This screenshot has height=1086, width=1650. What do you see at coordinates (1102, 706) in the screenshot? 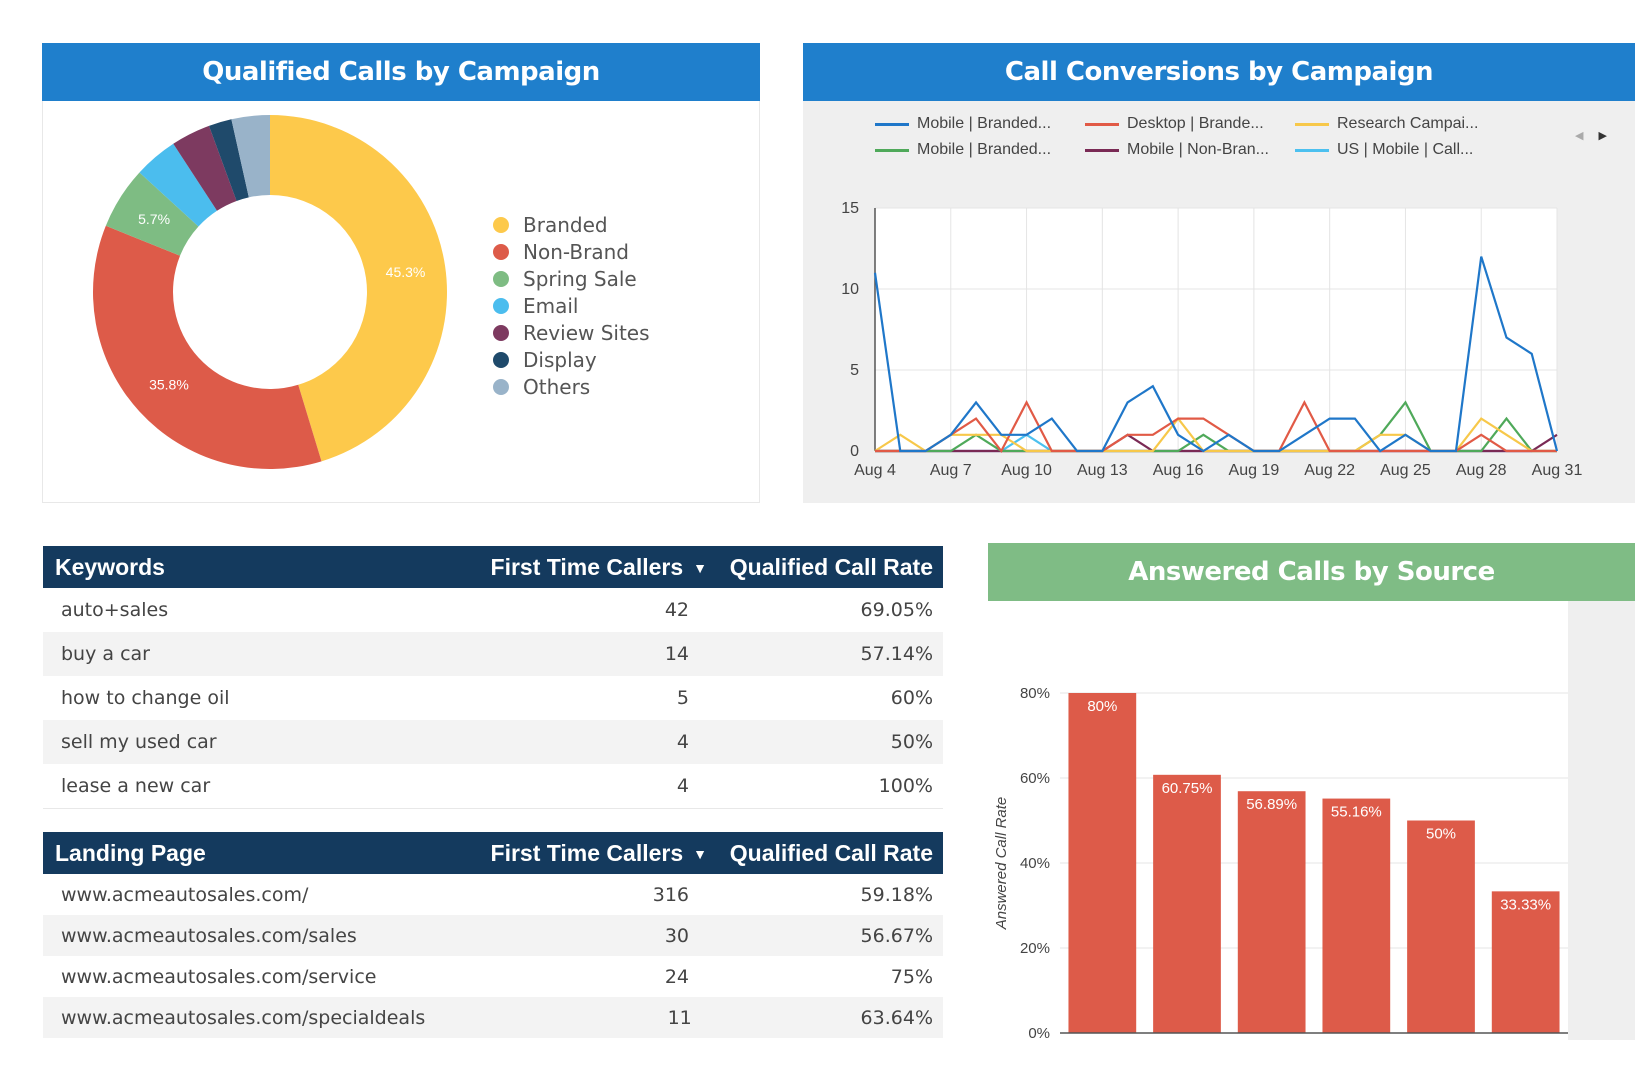
I see `bar-value-label: 80%` at bounding box center [1102, 706].